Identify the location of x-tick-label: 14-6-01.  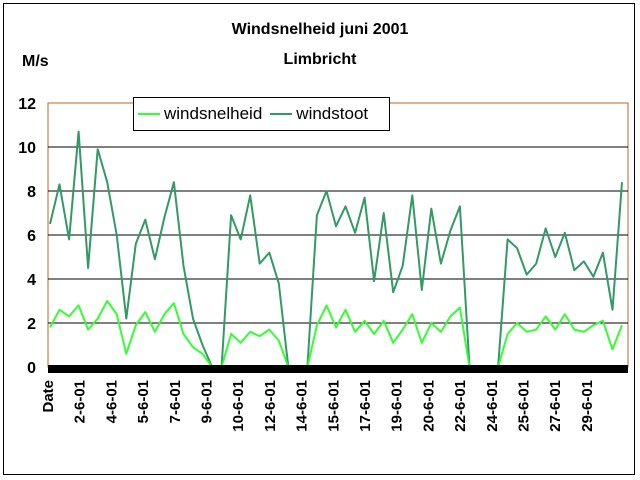
(302, 406).